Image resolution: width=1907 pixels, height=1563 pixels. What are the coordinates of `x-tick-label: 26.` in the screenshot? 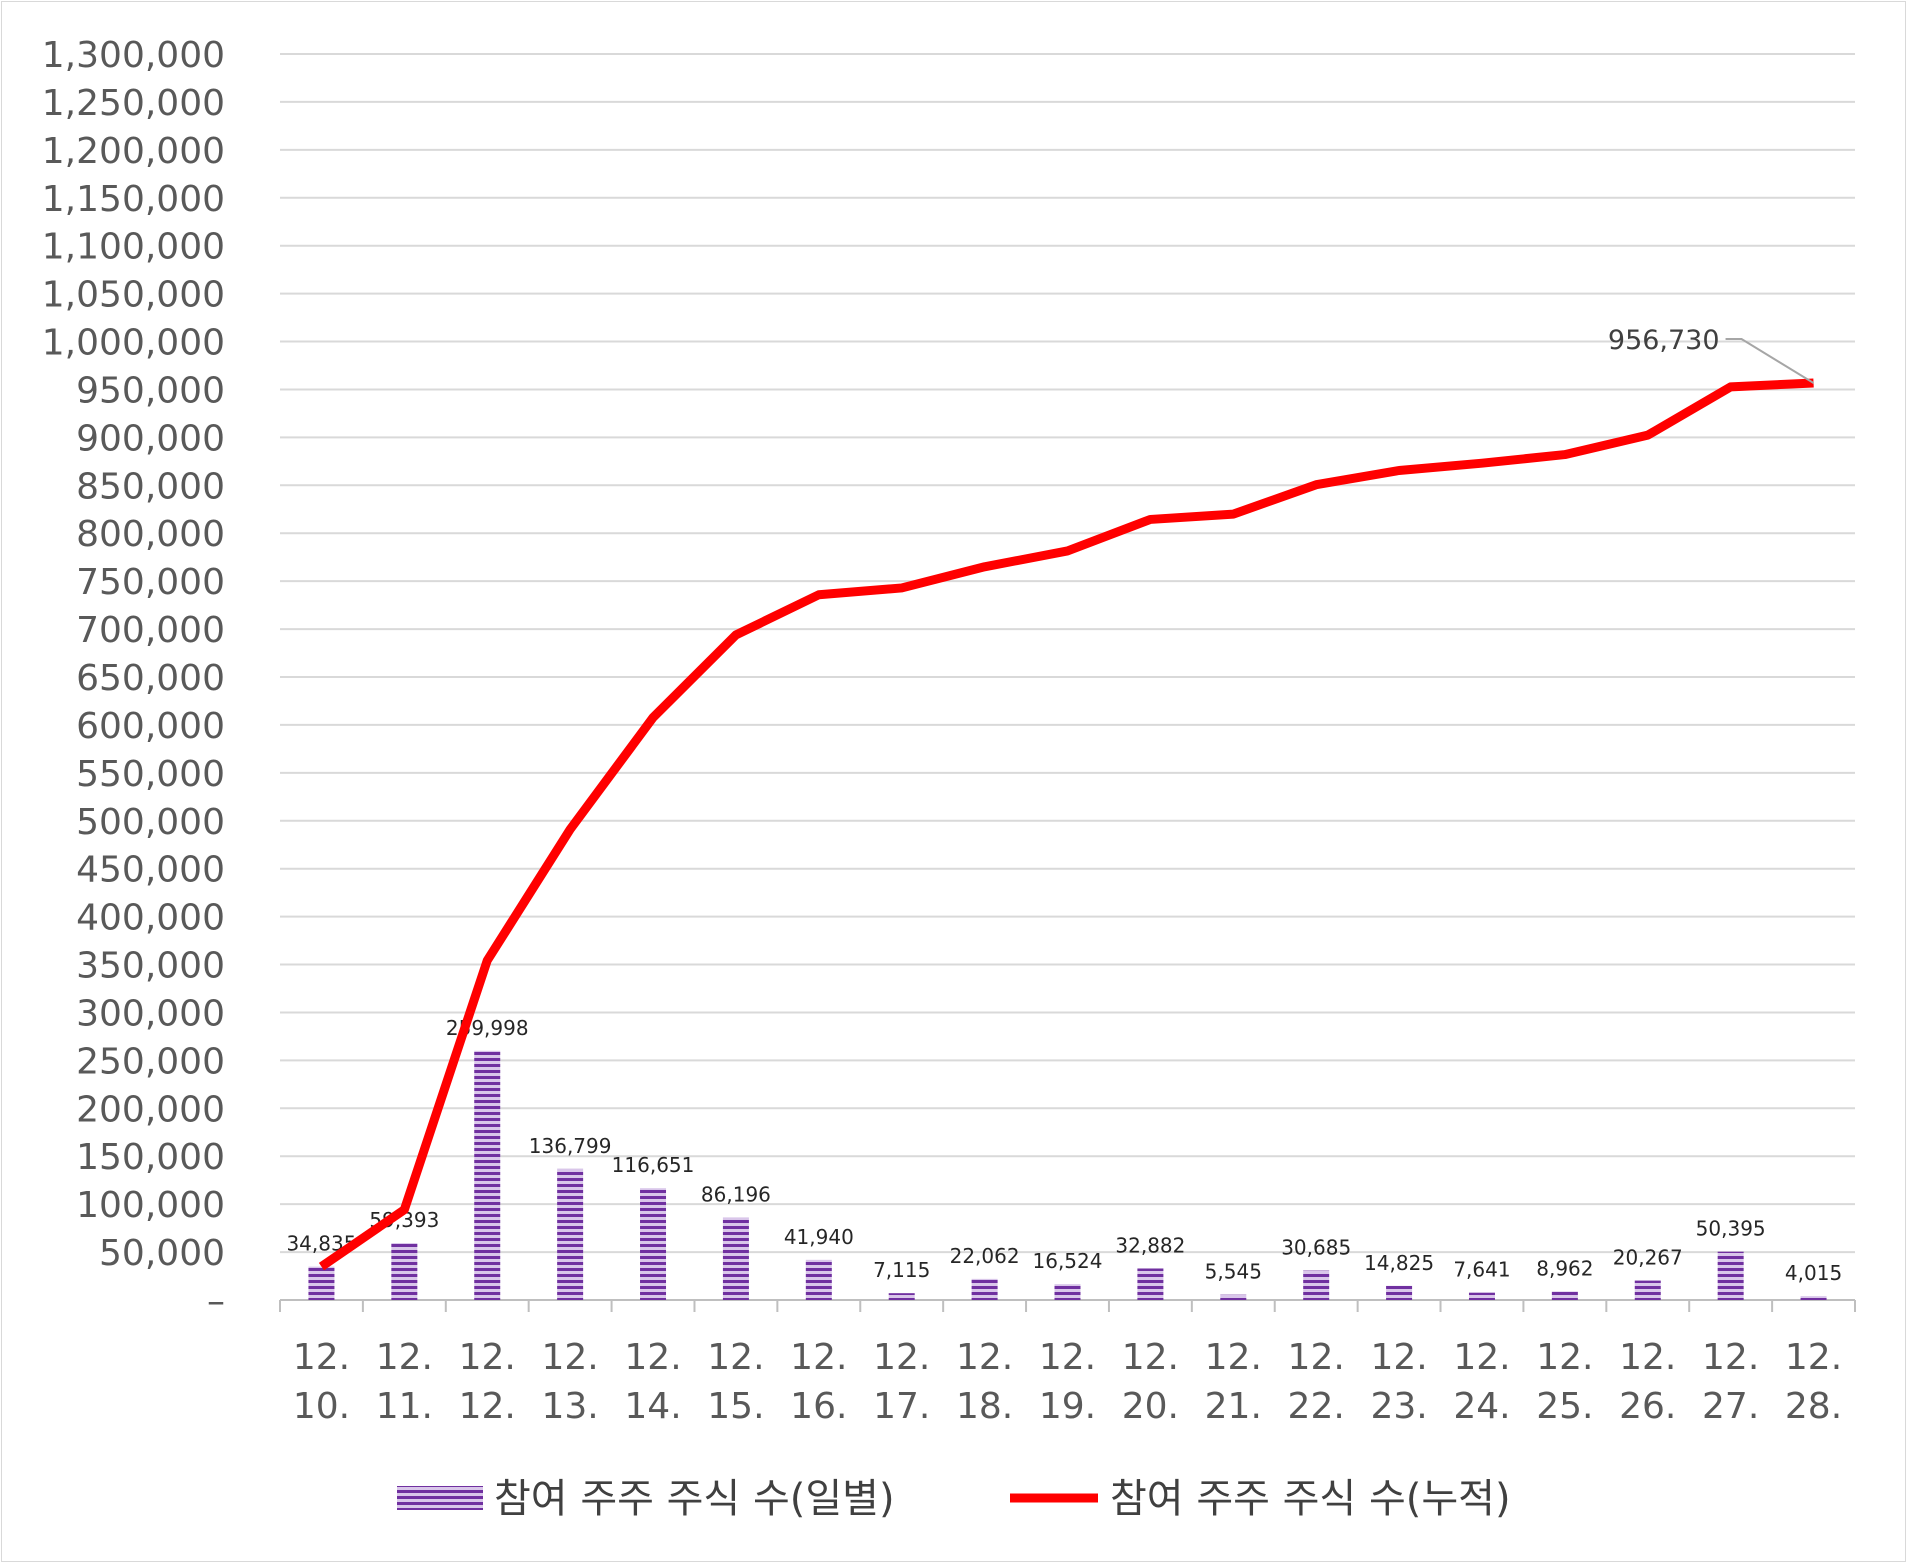 It's located at (1647, 1406).